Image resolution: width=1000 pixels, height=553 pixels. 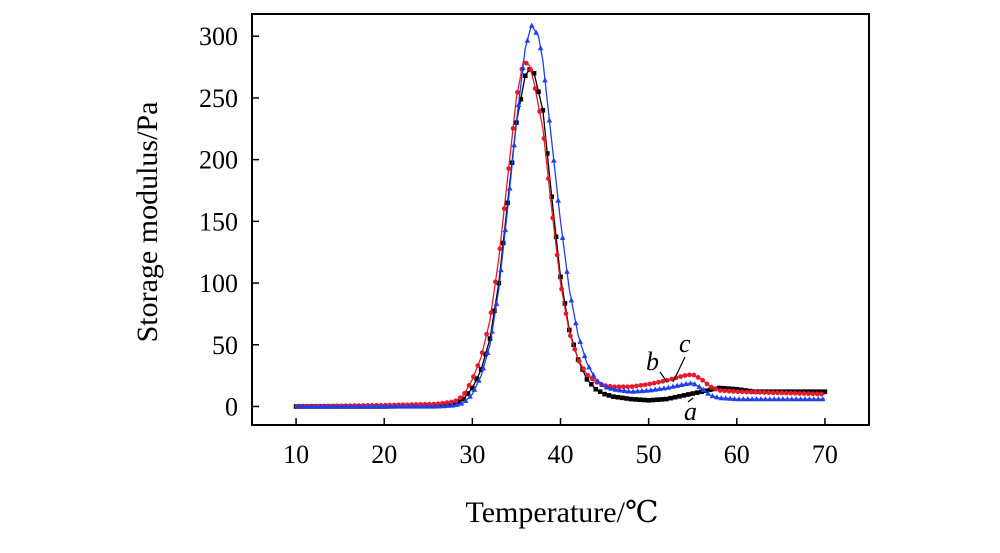 I want to click on curve-annotation-b: b, so click(x=652, y=361).